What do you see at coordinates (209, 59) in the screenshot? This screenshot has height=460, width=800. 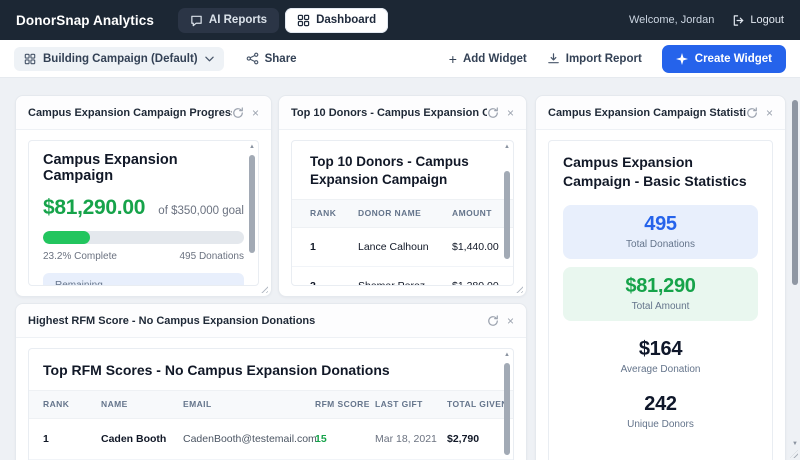 I see `chevron-down-icon` at bounding box center [209, 59].